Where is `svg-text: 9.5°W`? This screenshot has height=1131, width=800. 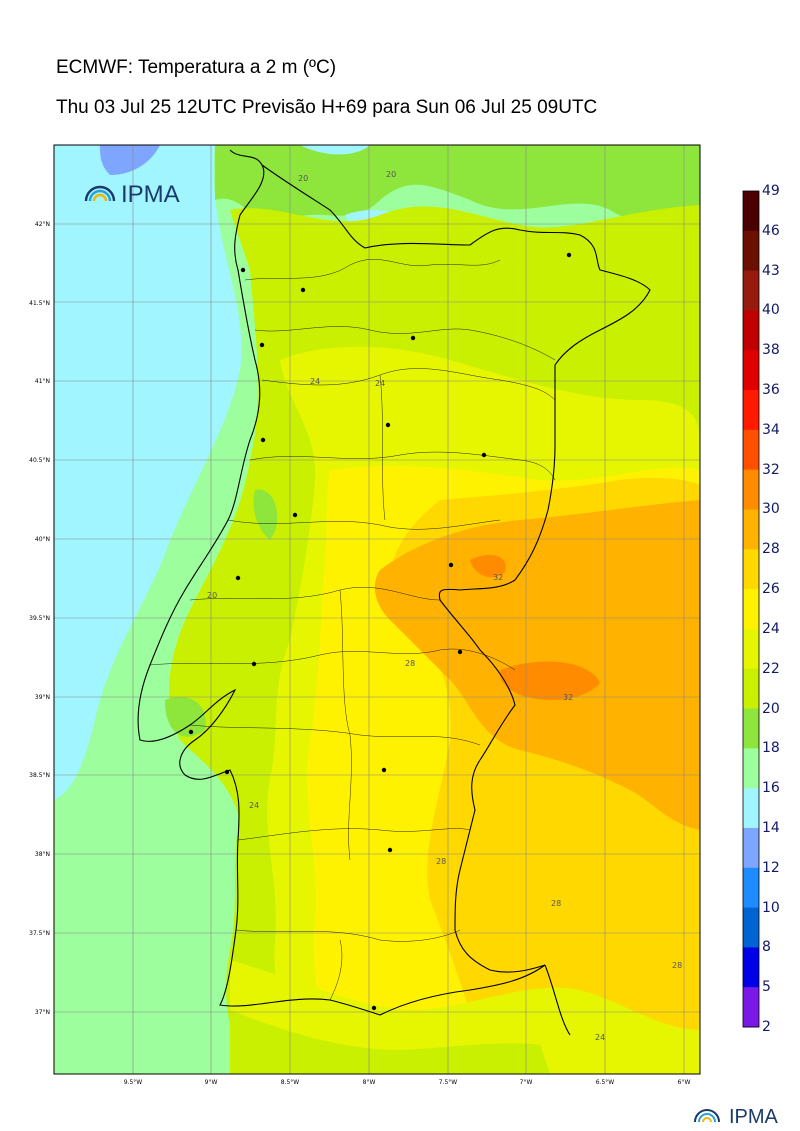
svg-text: 9.5°W is located at coordinates (133, 1082).